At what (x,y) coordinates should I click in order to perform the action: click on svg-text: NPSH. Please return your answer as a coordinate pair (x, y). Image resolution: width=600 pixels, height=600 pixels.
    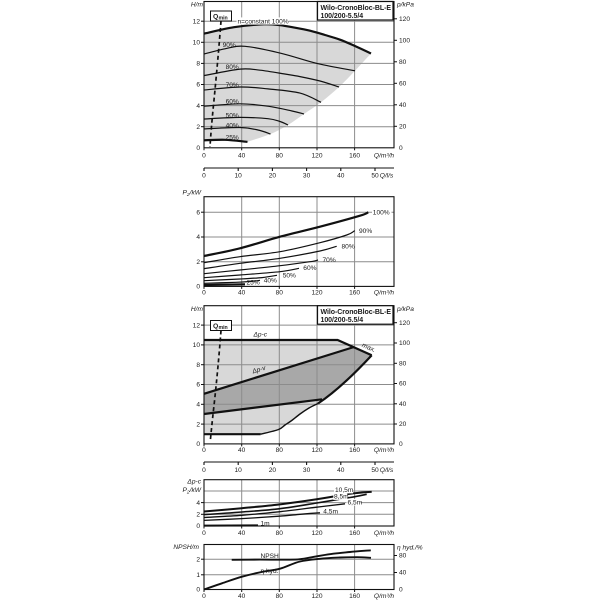
    Looking at the image, I should click on (270, 556).